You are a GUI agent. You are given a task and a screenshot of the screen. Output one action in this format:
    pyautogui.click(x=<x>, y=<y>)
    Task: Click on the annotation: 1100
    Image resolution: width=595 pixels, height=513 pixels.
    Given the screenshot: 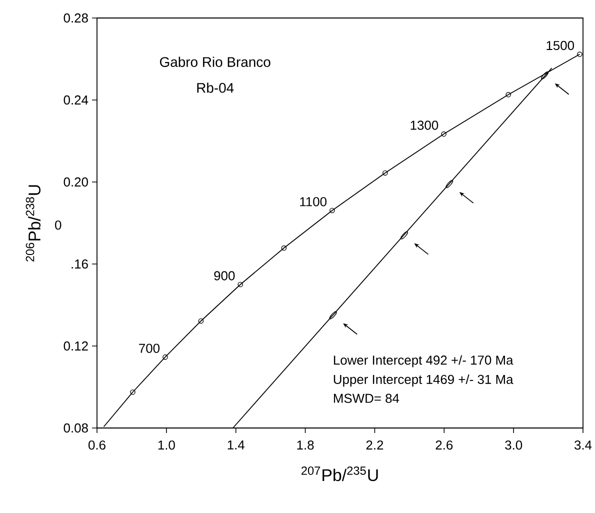 What is the action you would take?
    pyautogui.click(x=313, y=201)
    